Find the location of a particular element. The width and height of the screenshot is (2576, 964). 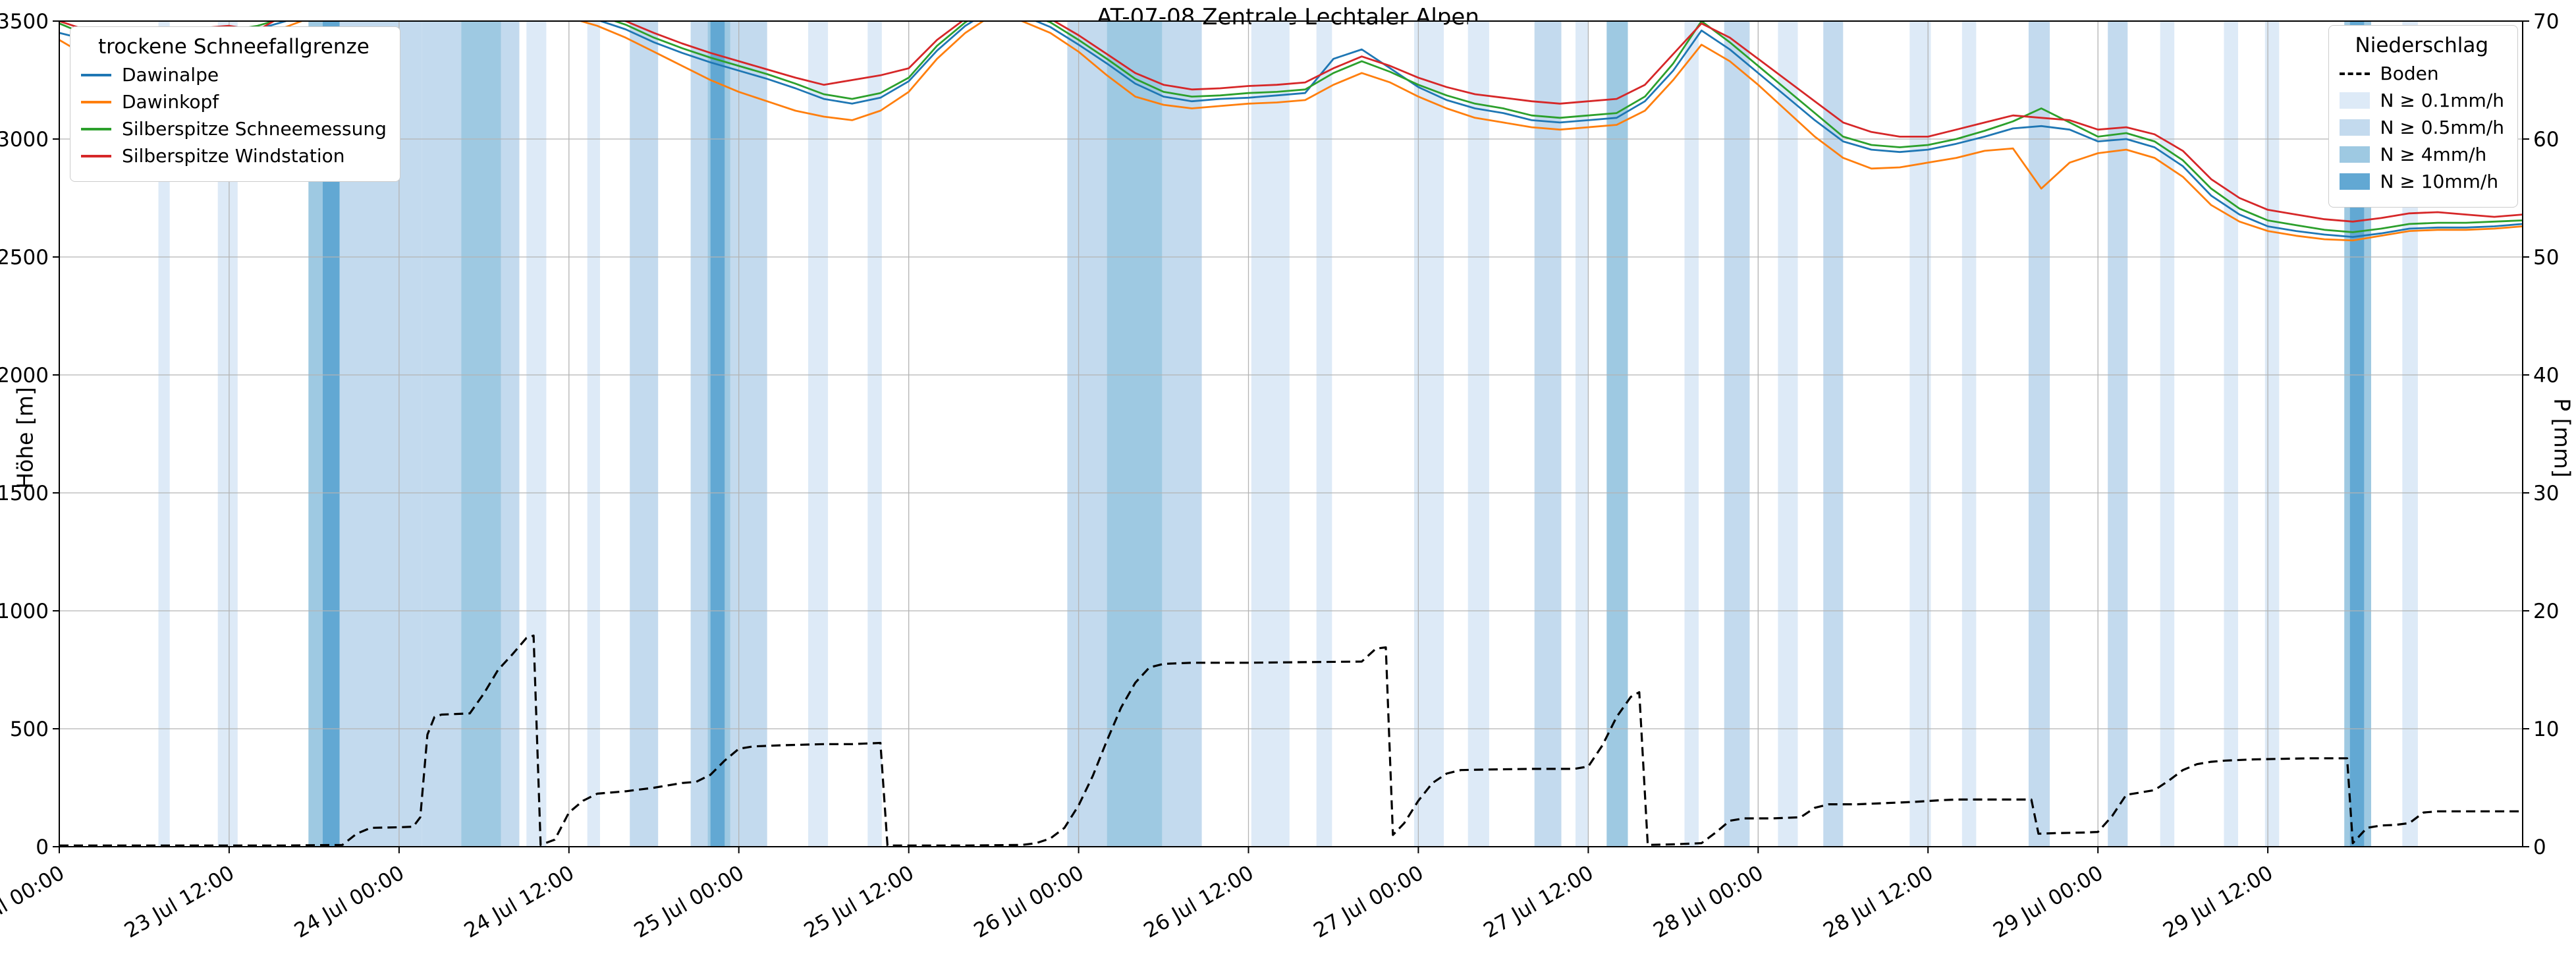

legend-entry: Dawinalpe is located at coordinates (234, 75).